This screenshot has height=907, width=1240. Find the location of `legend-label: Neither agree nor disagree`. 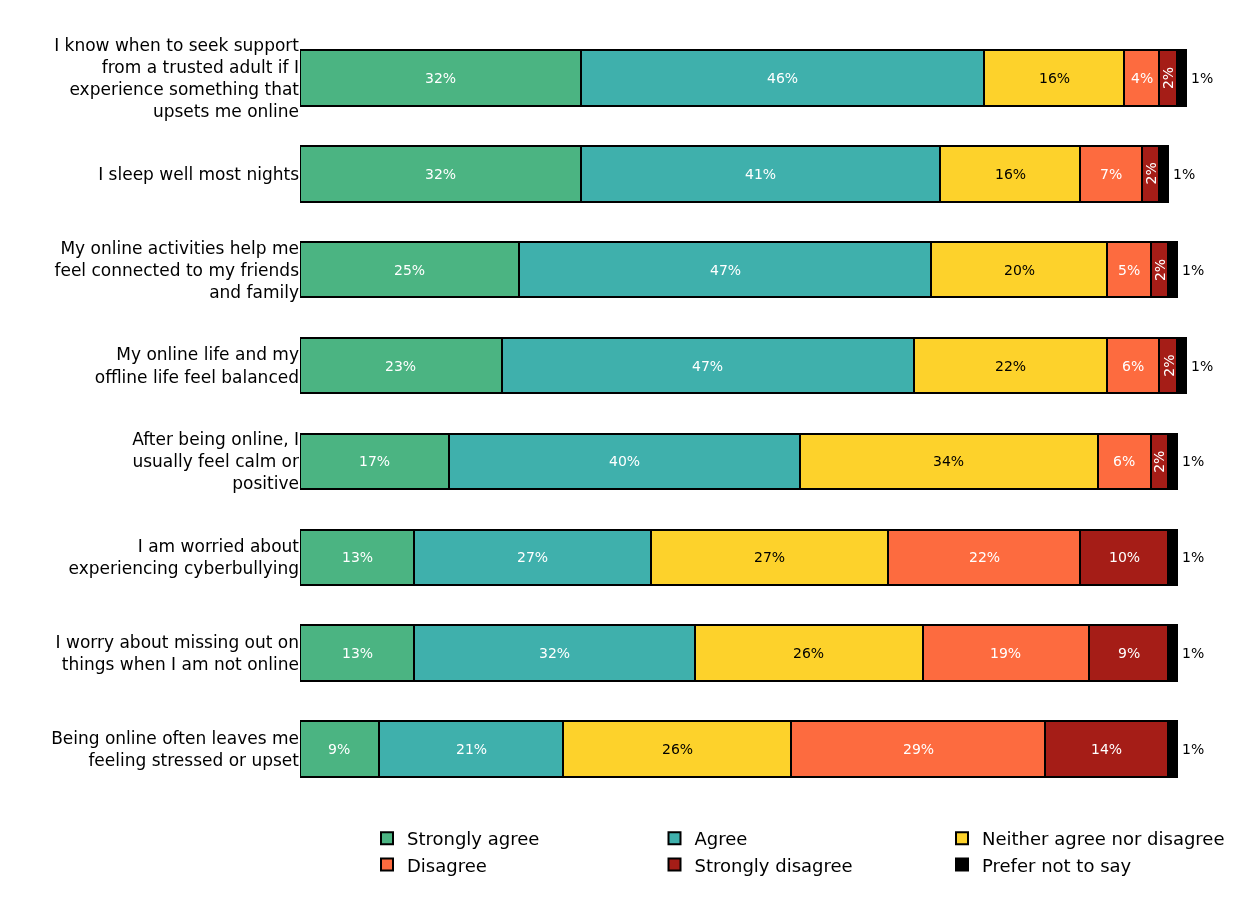

legend-label: Neither agree nor disagree is located at coordinates (1103, 839).